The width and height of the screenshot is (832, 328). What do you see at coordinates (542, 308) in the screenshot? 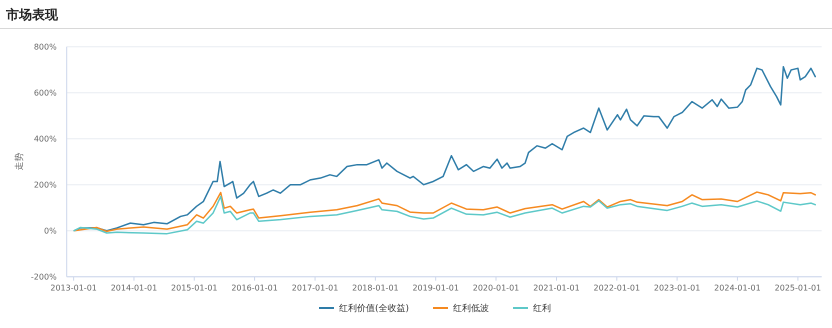
I see `legend-label: 红利` at bounding box center [542, 308].